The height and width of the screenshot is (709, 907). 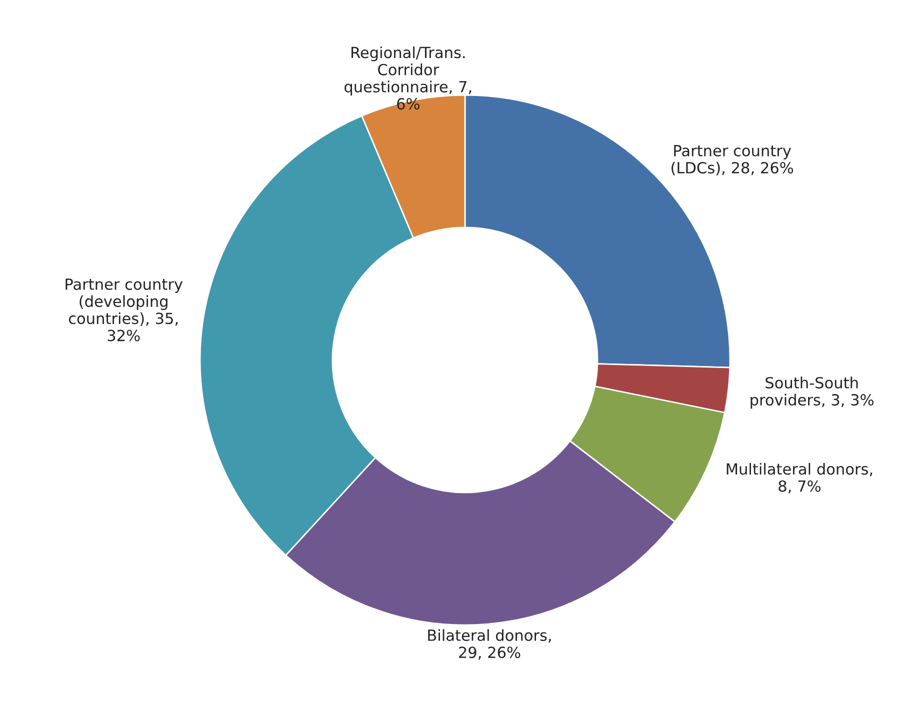 I want to click on slice-label: South-South providers, 3, 3%, so click(x=812, y=392).